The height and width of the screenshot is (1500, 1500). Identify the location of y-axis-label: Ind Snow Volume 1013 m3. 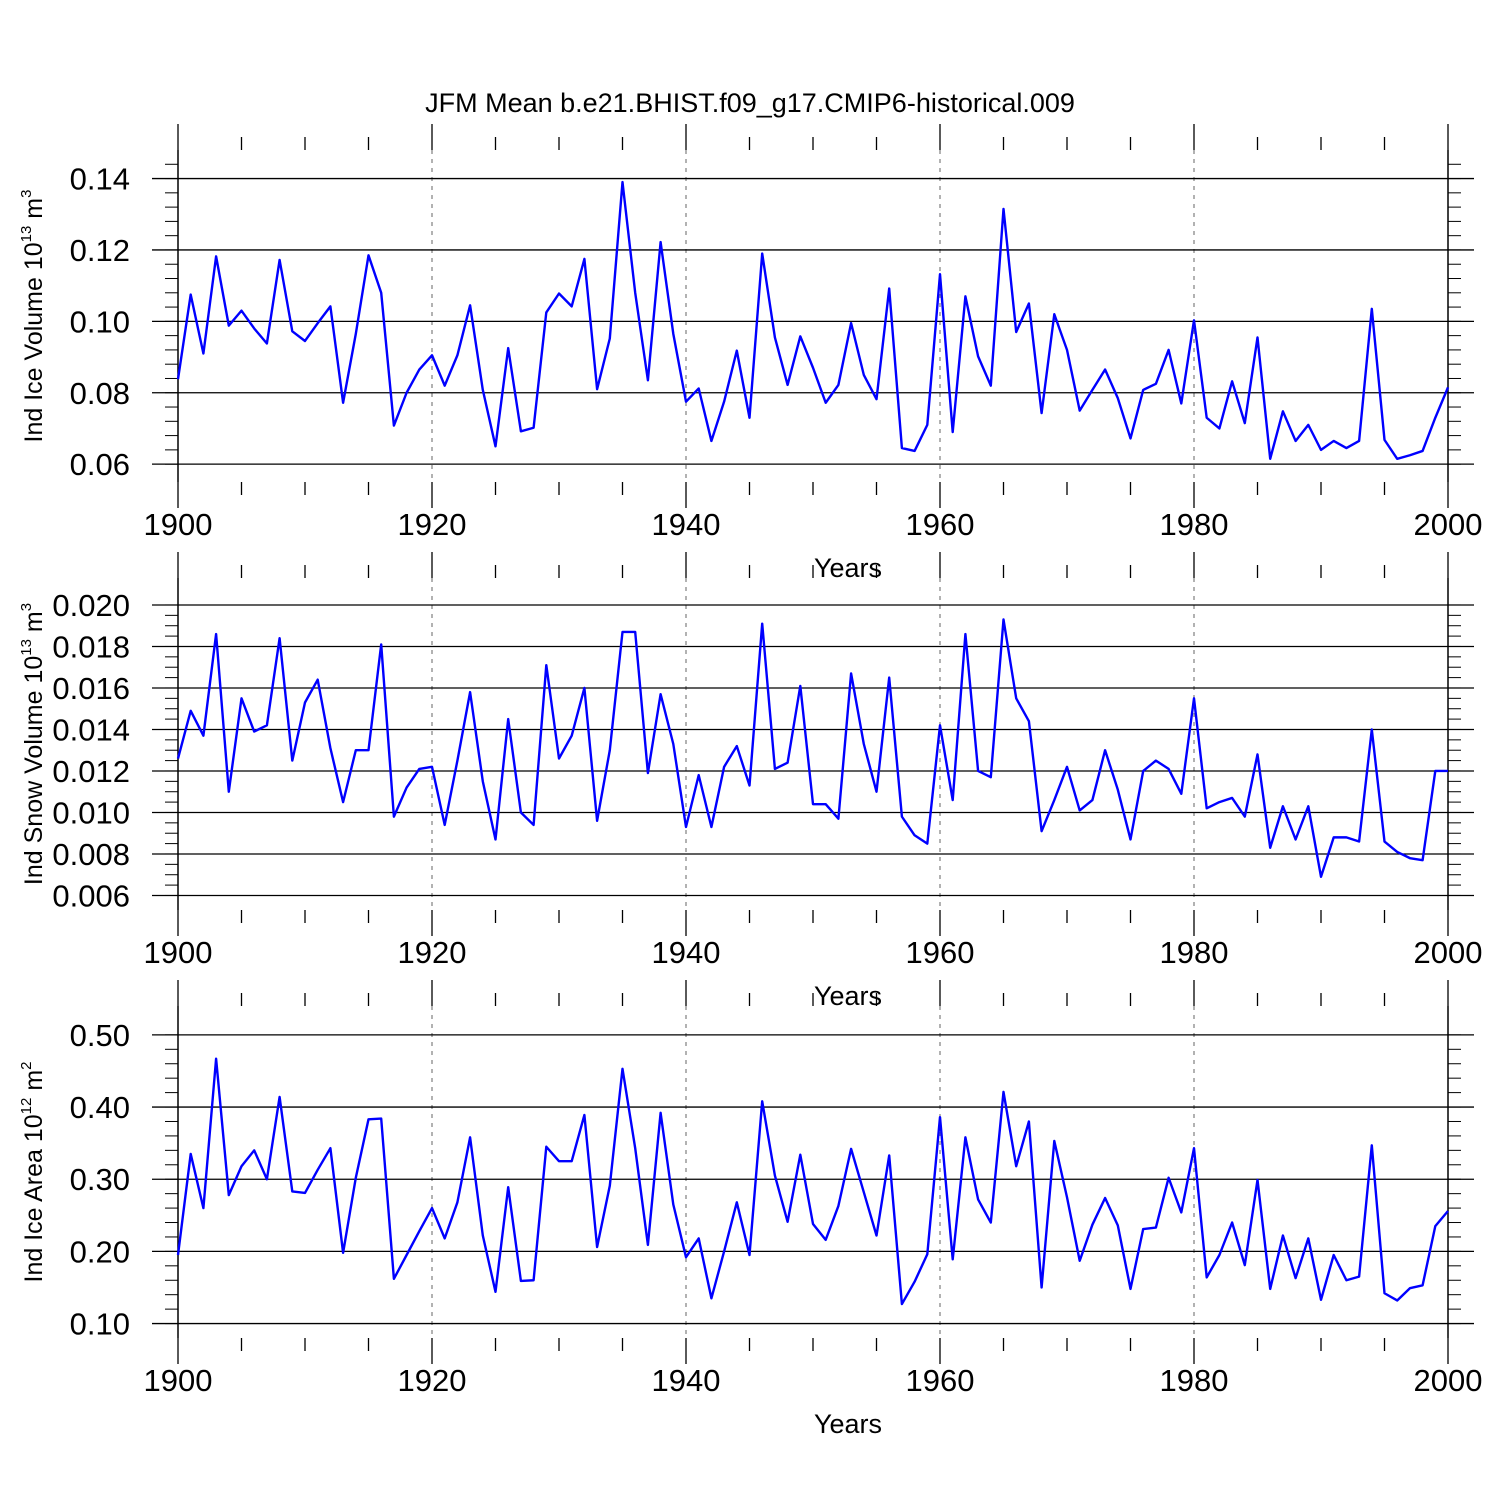
(33, 744).